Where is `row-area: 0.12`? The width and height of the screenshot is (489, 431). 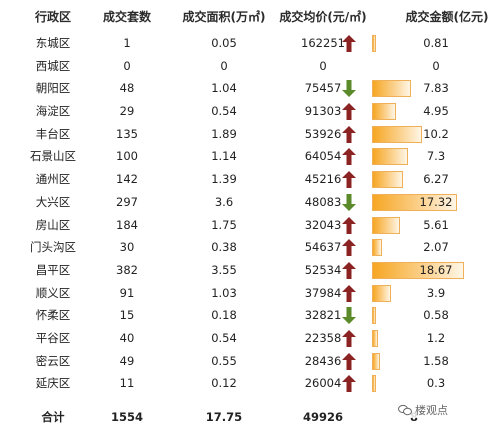 row-area: 0.12 is located at coordinates (224, 383).